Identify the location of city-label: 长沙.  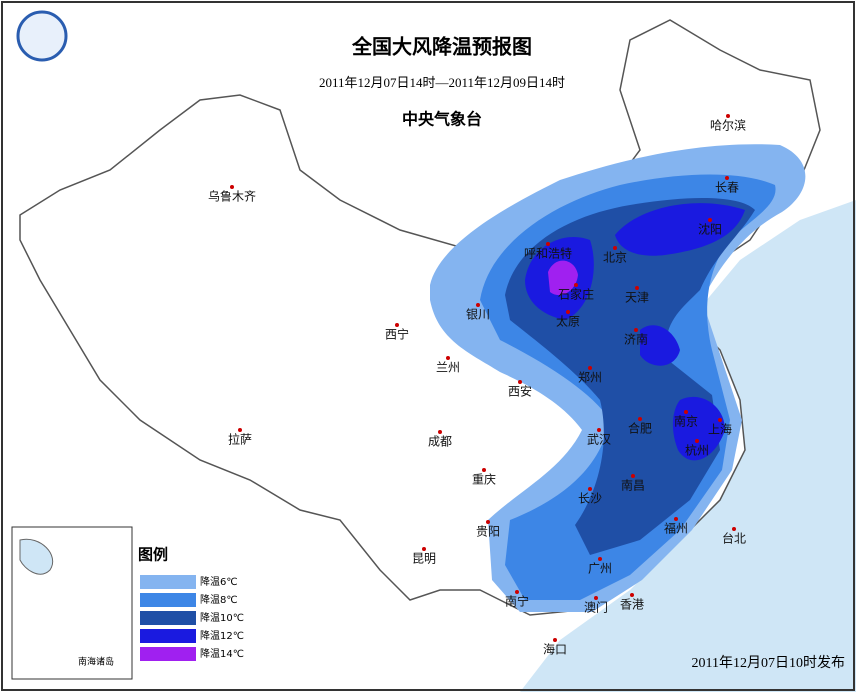
(590, 499).